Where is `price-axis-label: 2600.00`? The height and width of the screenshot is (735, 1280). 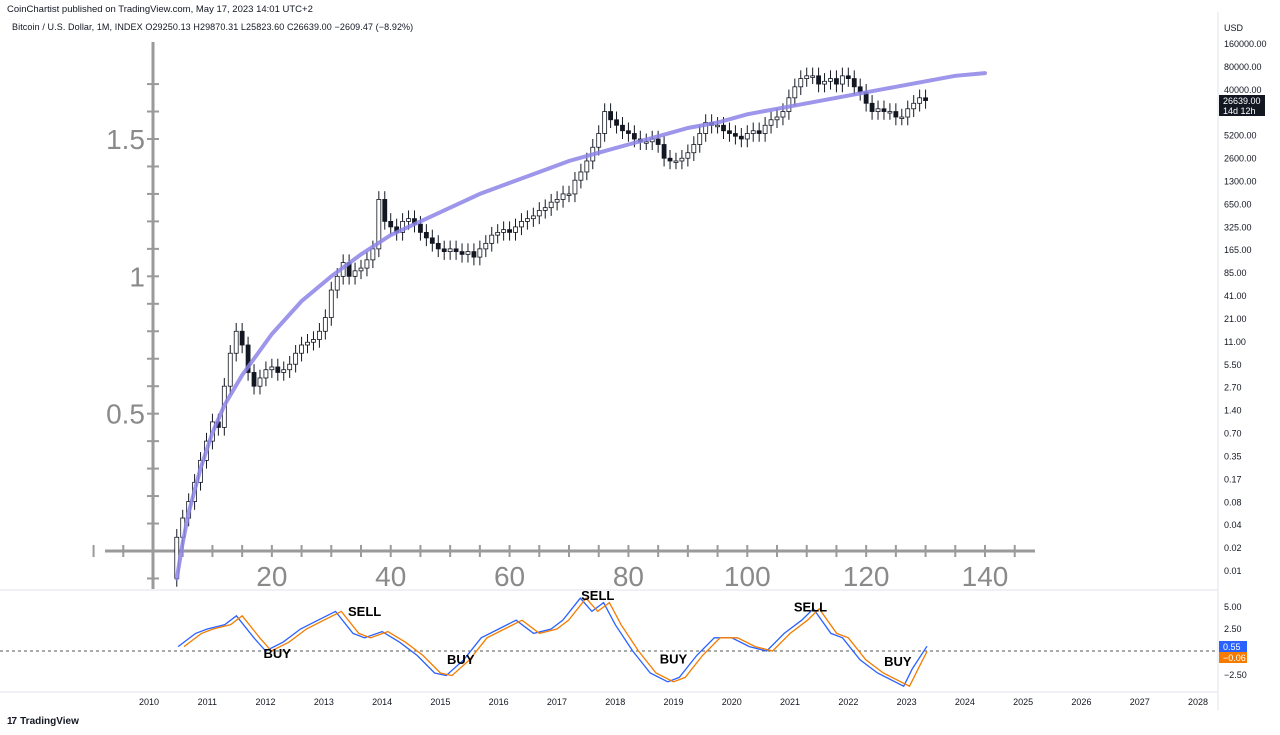 price-axis-label: 2600.00 is located at coordinates (1240, 159).